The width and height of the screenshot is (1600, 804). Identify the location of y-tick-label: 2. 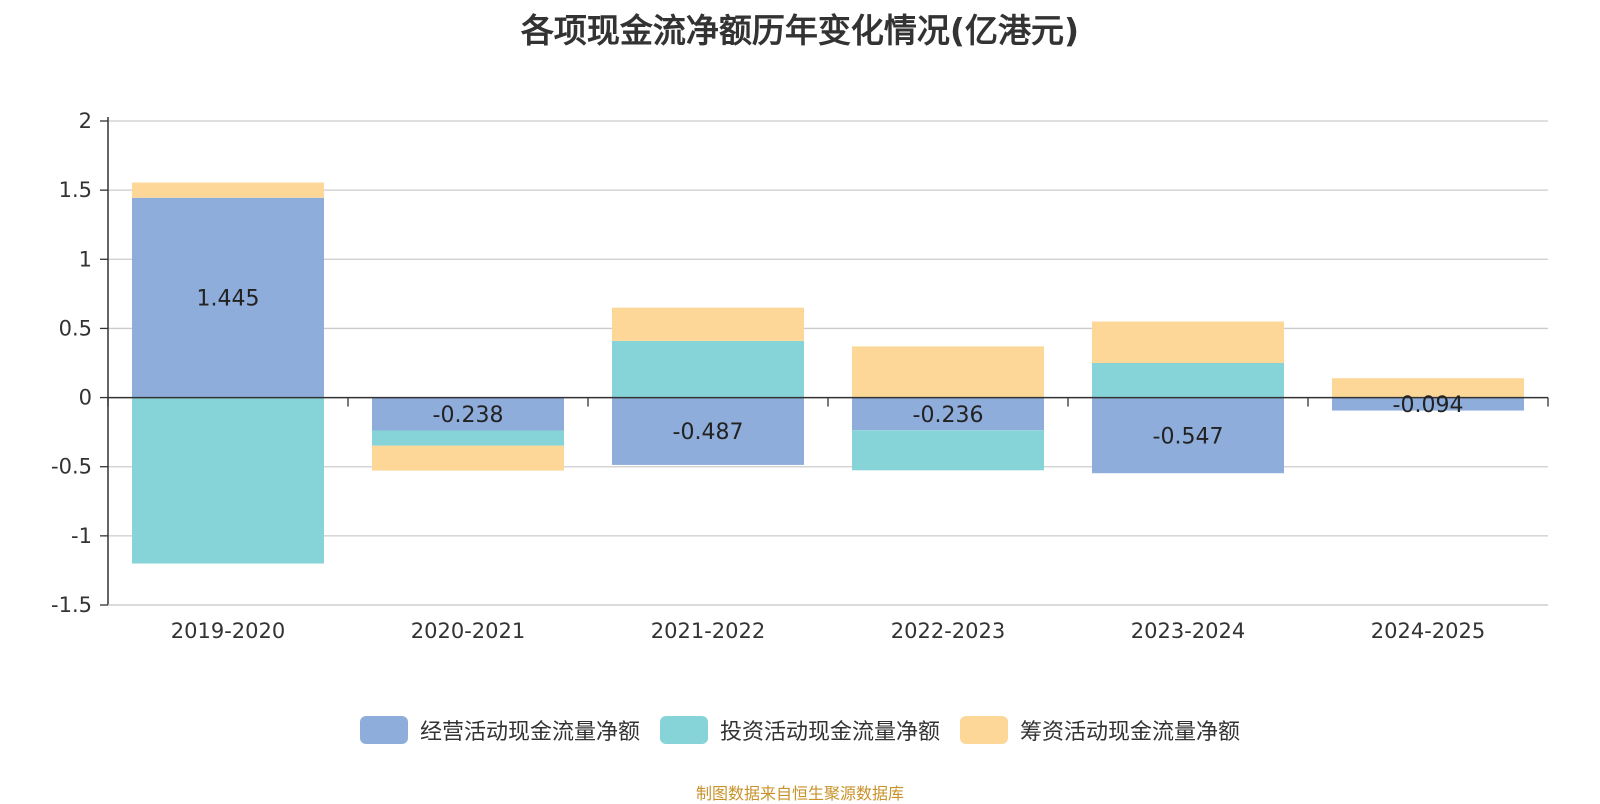
(85, 121).